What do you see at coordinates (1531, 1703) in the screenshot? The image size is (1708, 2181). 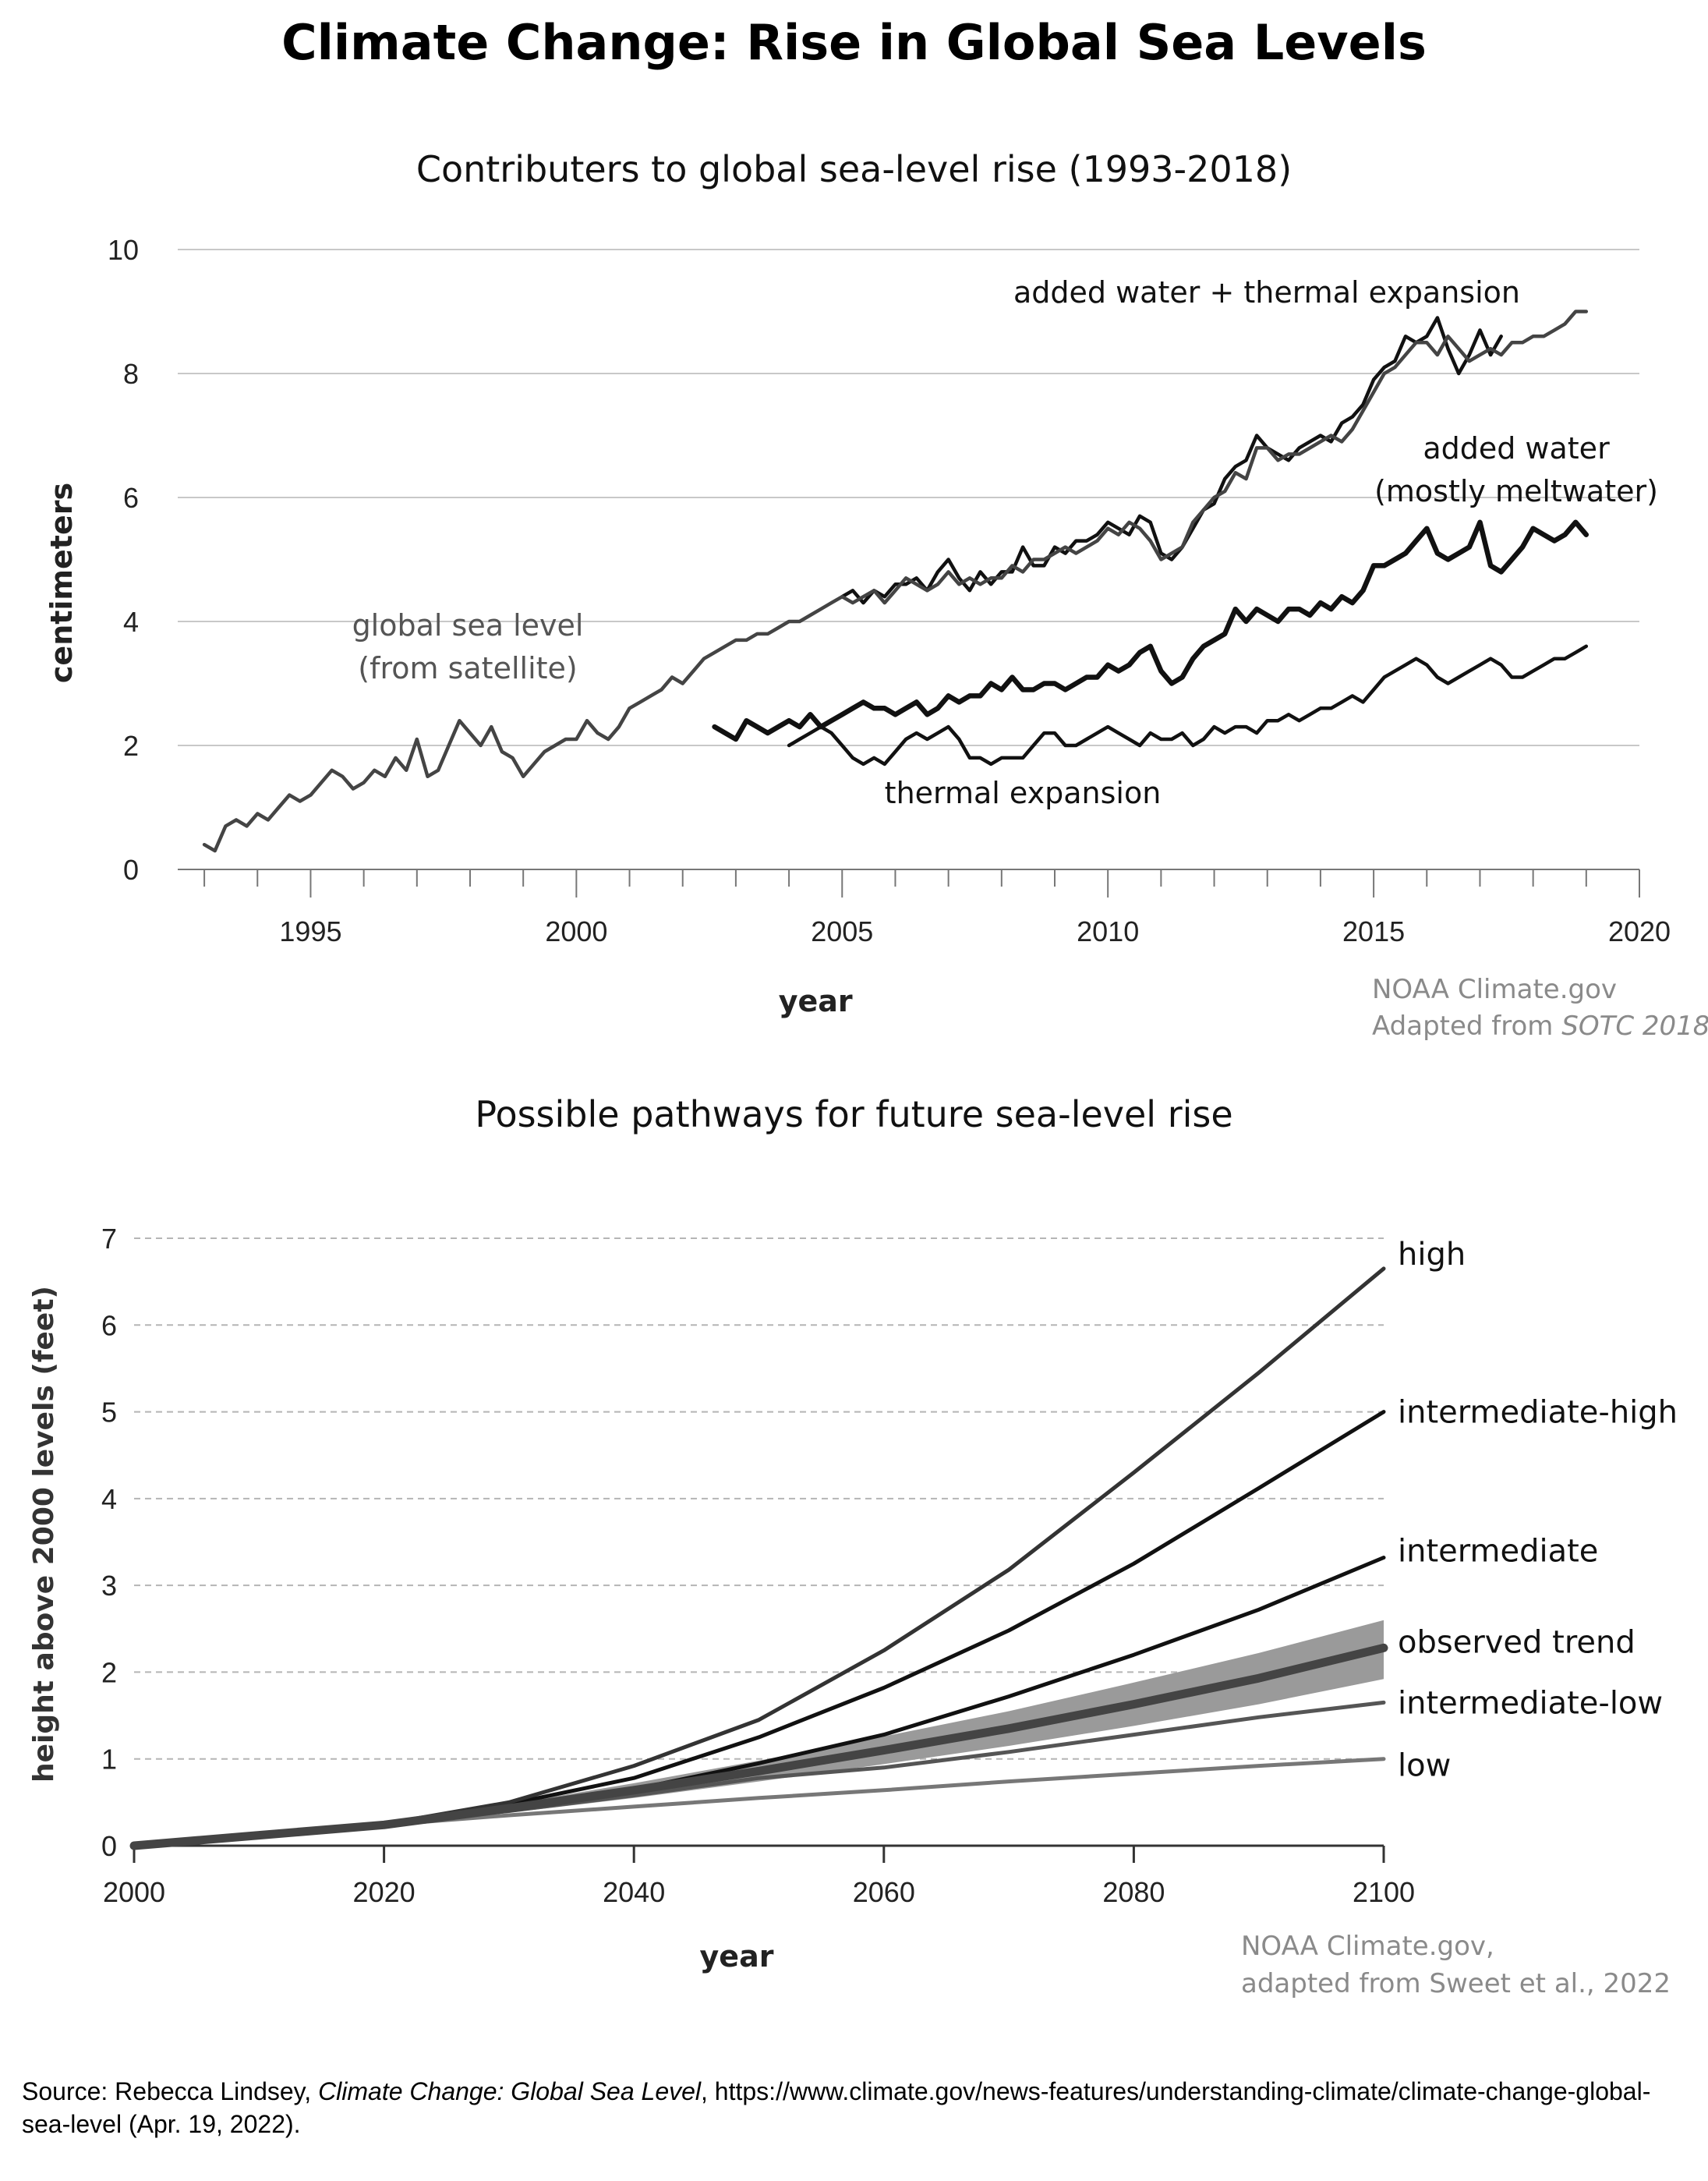 I see `c2-label-intermediate-low: intermediate-low` at bounding box center [1531, 1703].